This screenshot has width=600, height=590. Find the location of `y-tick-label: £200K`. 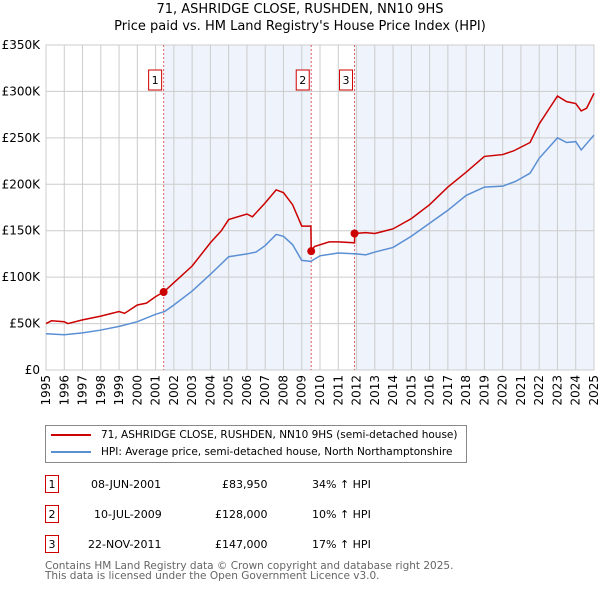

y-tick-label: £200K is located at coordinates (22, 184).